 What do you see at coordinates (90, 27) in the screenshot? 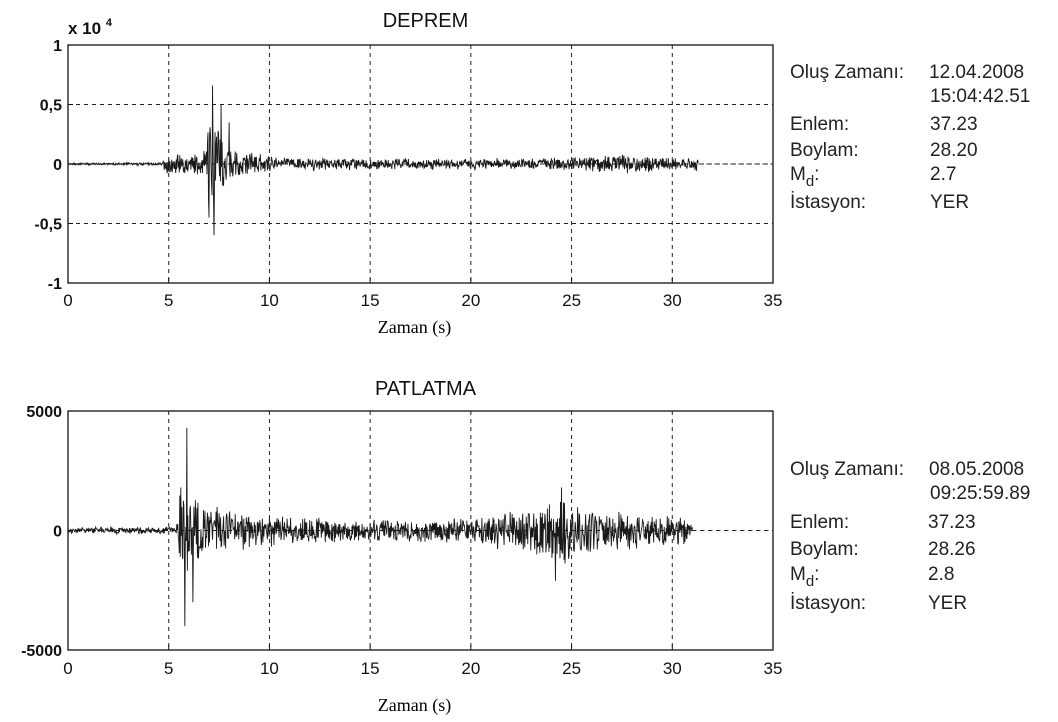
I see `y-multiplier-label: x 10 4` at bounding box center [90, 27].